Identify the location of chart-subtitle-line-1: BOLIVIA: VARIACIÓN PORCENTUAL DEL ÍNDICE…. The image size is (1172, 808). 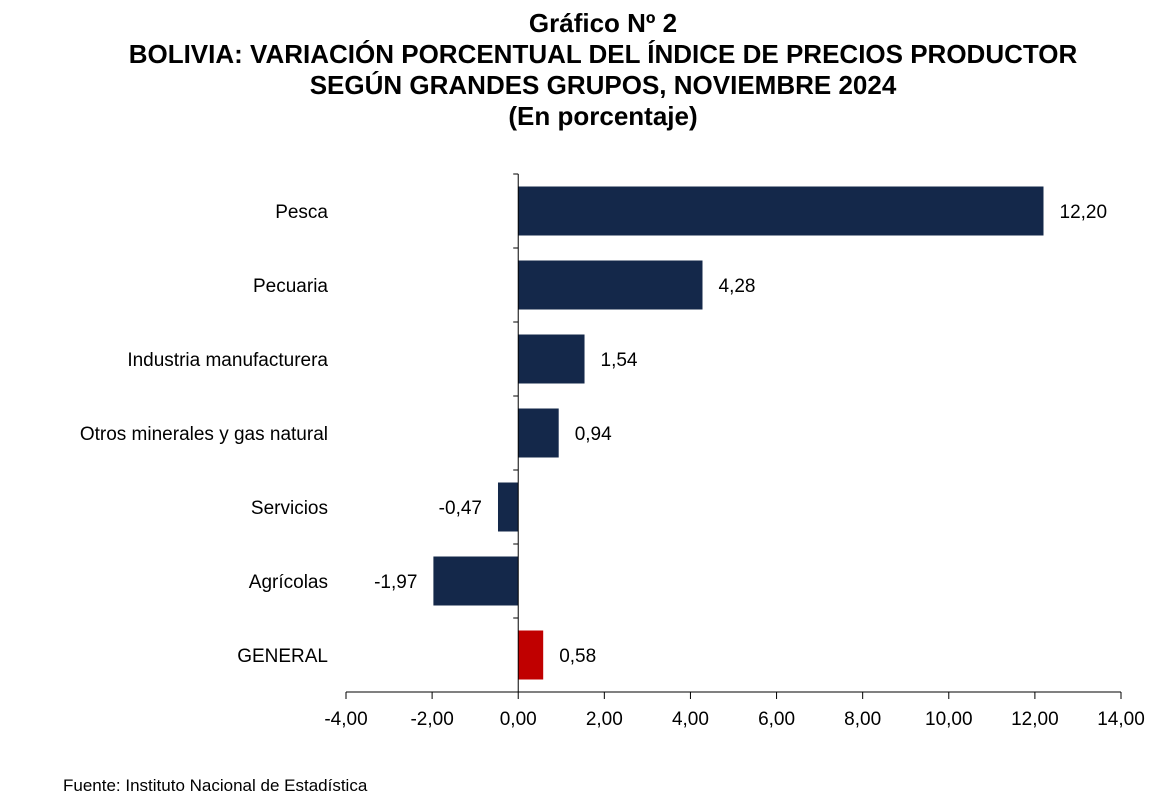
(603, 54).